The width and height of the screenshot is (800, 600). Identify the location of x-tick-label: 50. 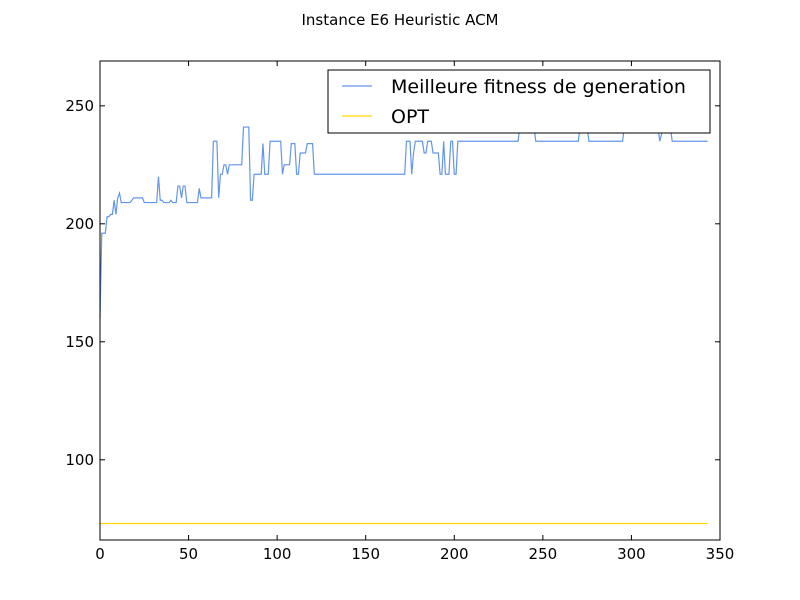
(188, 554).